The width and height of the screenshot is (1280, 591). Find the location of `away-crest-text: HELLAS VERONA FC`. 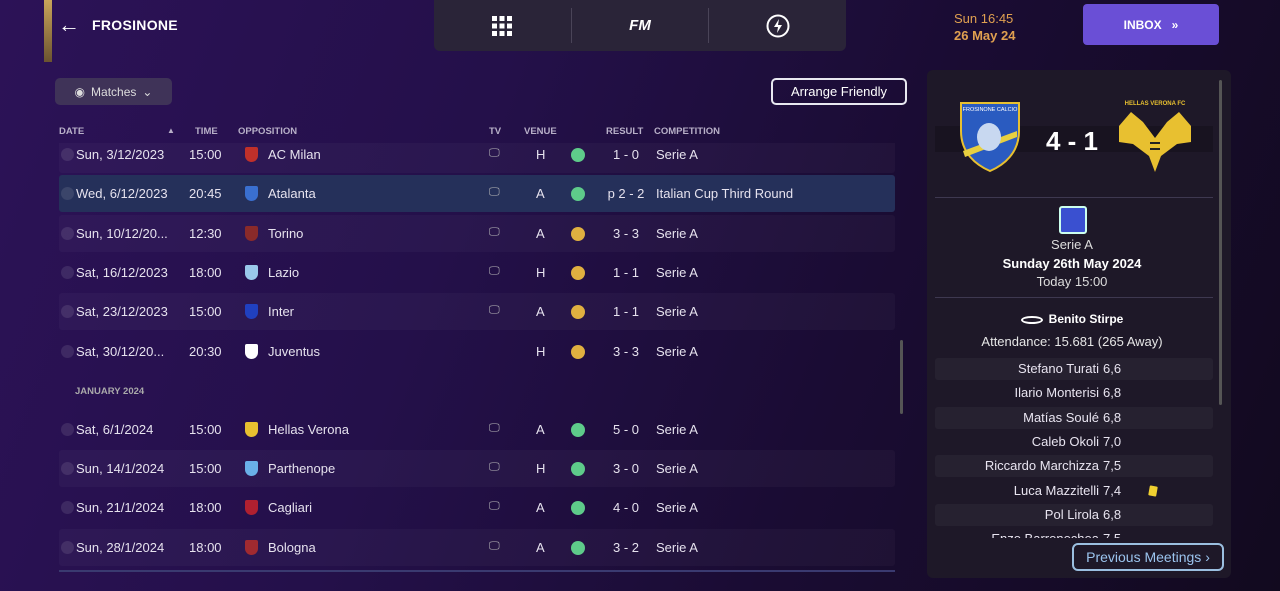

away-crest-text: HELLAS VERONA FC is located at coordinates (1155, 104).